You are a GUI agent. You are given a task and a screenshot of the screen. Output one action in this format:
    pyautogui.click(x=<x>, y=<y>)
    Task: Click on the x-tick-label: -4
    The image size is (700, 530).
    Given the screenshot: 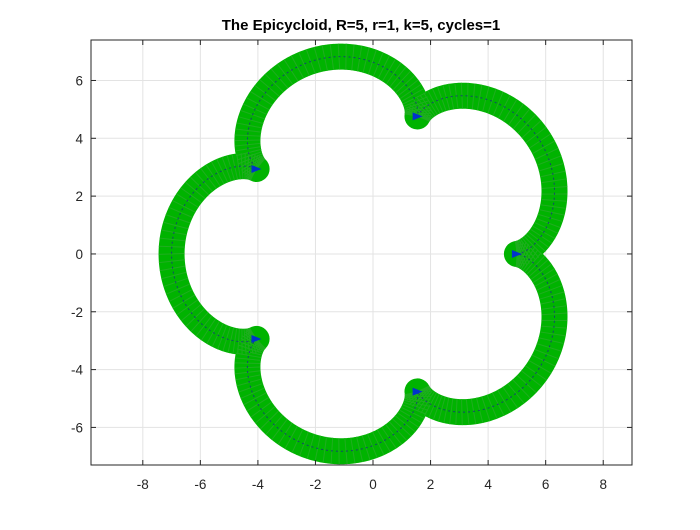 What is the action you would take?
    pyautogui.click(x=258, y=484)
    